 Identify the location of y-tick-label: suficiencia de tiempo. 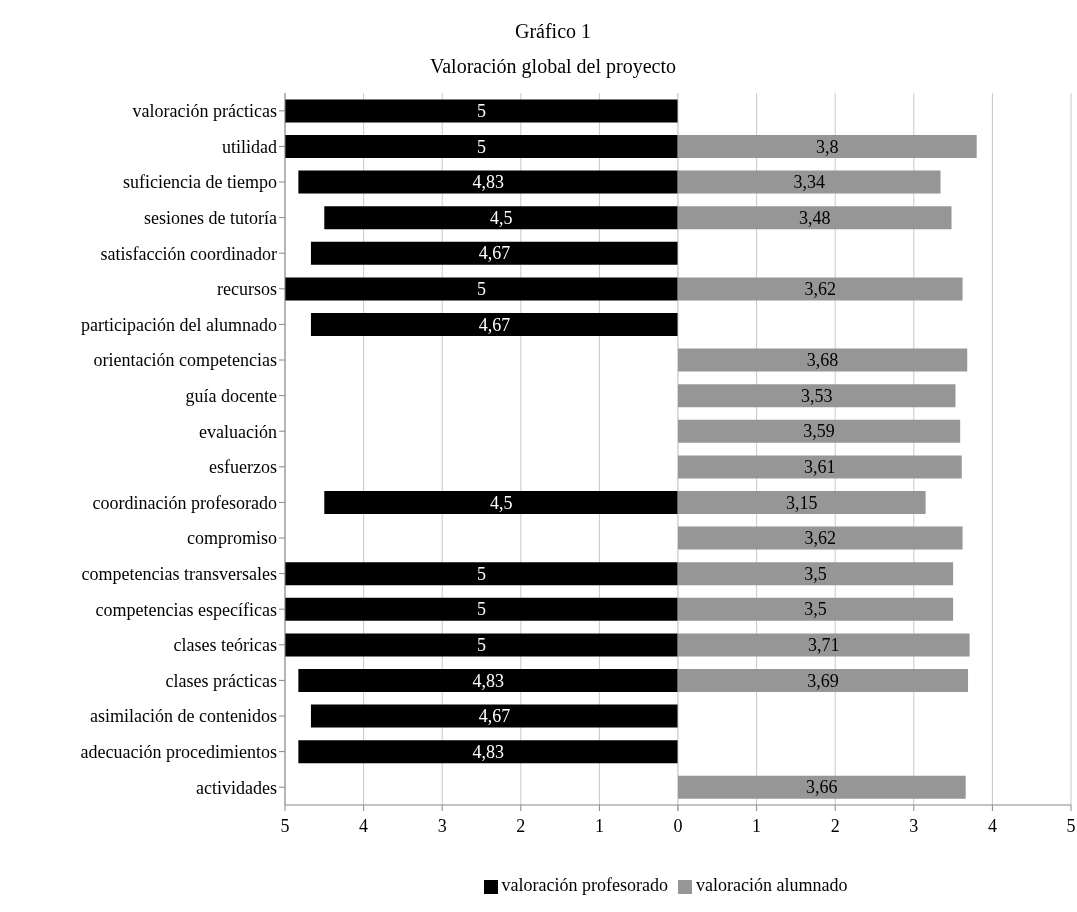
(200, 182).